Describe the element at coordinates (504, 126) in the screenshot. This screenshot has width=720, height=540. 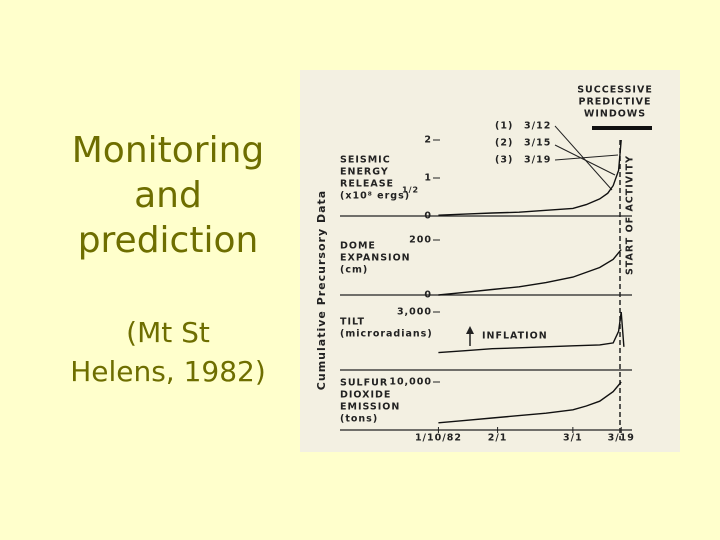
I see `window-number: (1)` at that location.